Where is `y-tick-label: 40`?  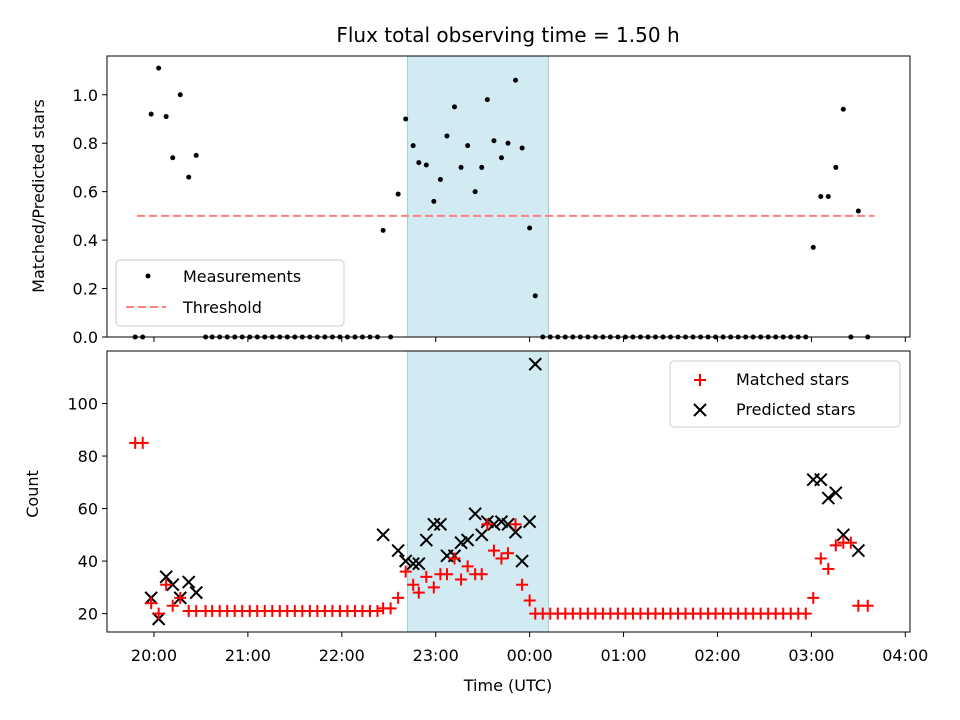
y-tick-label: 40 is located at coordinates (88, 561).